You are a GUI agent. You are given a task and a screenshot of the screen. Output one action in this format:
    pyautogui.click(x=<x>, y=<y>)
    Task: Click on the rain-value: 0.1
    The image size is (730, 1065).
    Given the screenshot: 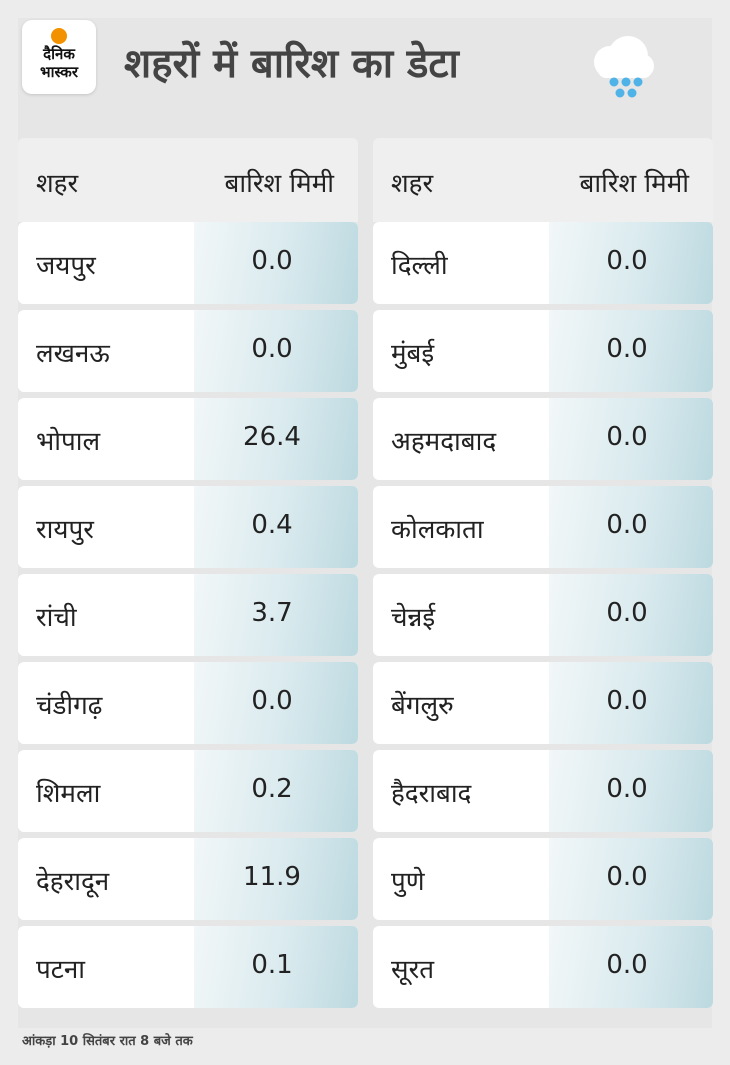 What is the action you would take?
    pyautogui.click(x=272, y=965)
    